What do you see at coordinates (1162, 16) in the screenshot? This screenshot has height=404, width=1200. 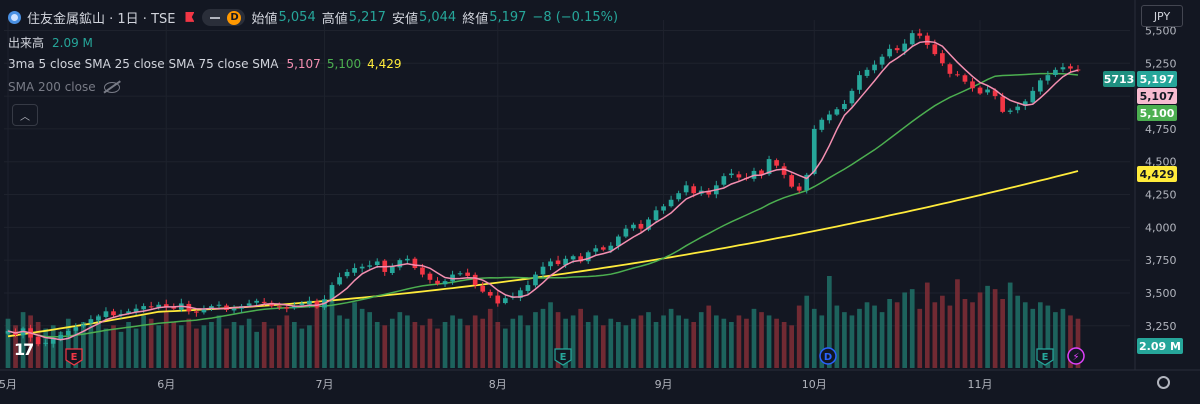 I see `currency-button: JPY` at bounding box center [1162, 16].